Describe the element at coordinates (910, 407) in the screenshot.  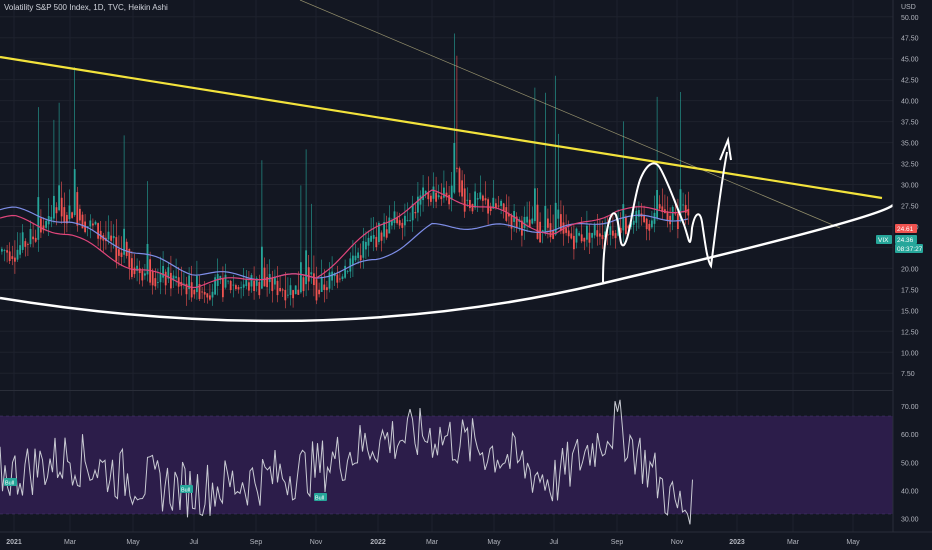
I see `rsi-tick-label: 70.00` at that location.